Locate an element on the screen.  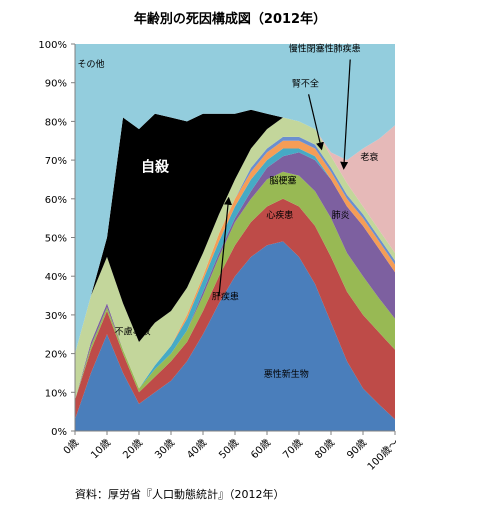
x-tick-label: 100歳～ is located at coordinates (383, 455).